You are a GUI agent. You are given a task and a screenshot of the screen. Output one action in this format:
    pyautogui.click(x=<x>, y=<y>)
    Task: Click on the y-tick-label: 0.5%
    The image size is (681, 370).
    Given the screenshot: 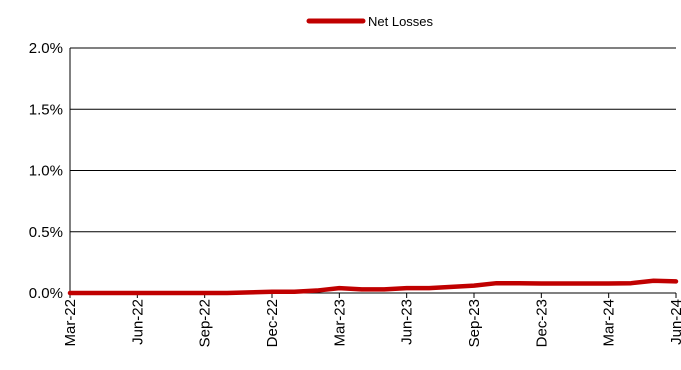 What is the action you would take?
    pyautogui.click(x=46, y=232)
    